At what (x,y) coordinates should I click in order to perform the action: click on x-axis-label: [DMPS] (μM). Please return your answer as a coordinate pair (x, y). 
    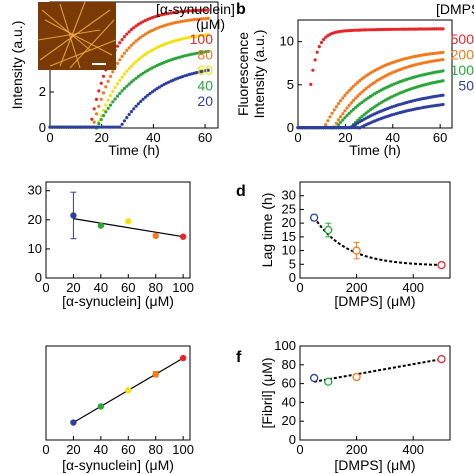
    Looking at the image, I should click on (374, 465).